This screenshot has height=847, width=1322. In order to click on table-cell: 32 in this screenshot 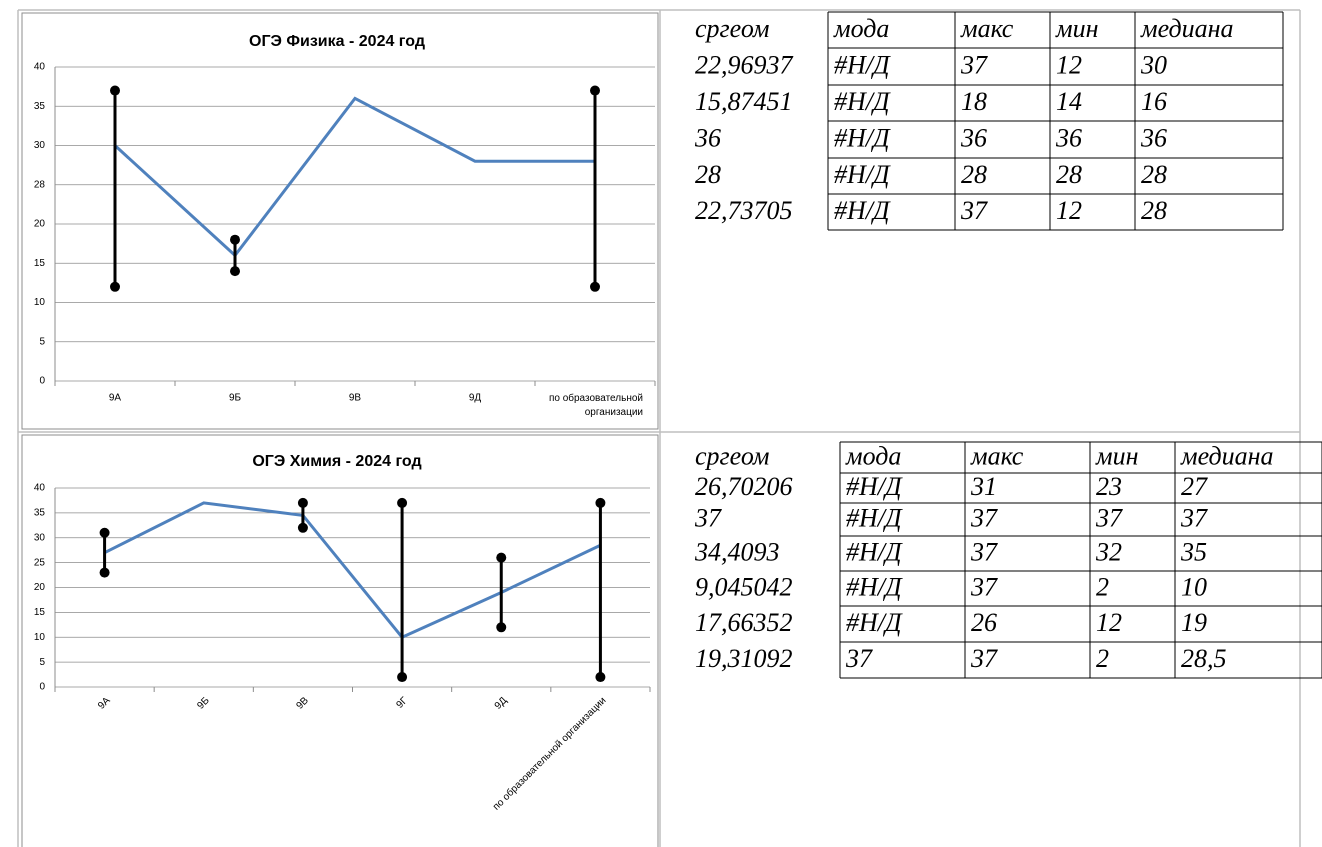, I will do `click(1108, 551)`.